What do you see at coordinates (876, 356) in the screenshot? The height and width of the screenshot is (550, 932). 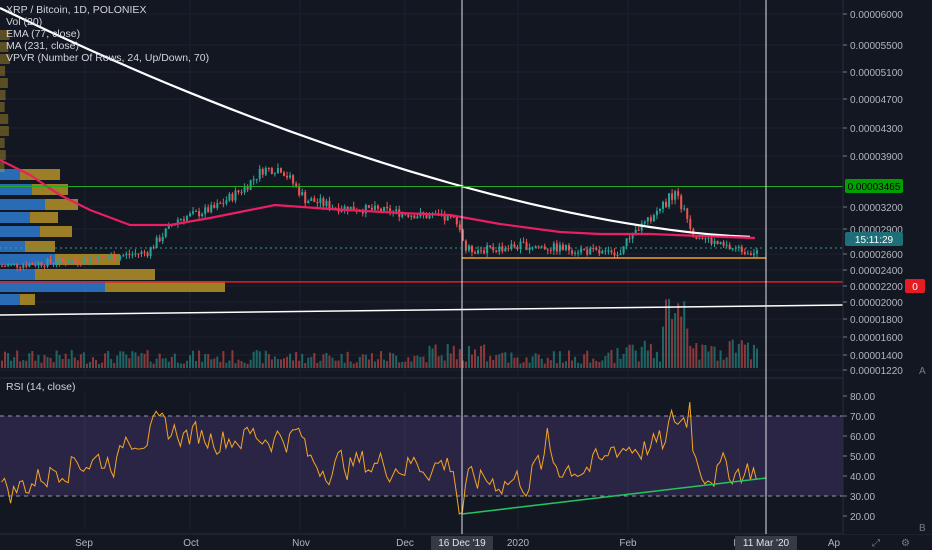 I see `price-tick-label: 0.00001400` at bounding box center [876, 356].